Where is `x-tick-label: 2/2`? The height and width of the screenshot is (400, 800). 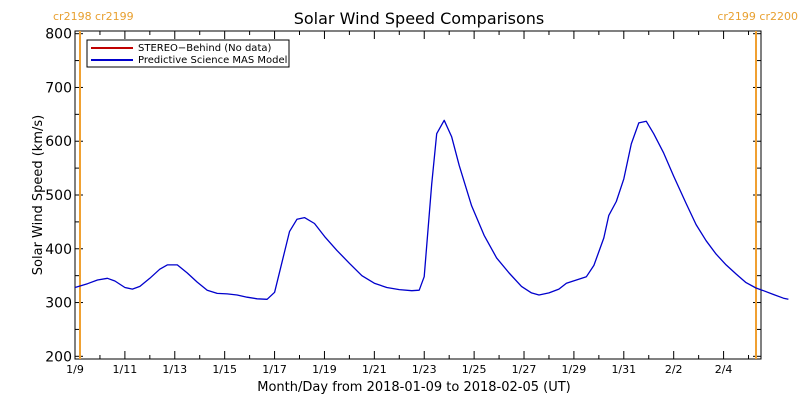
x-tick-label: 2/2 is located at coordinates (674, 369).